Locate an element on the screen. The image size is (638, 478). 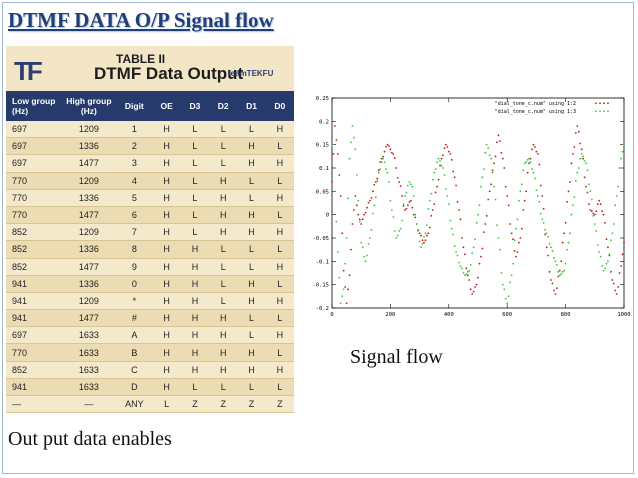
x-tick-label: 400 is located at coordinates (449, 315).